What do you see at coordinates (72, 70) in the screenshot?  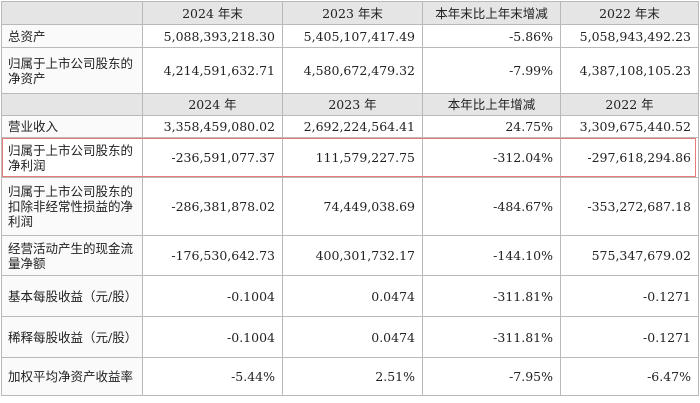 I see `row-label: 归属于上市公司股东的净资产` at bounding box center [72, 70].